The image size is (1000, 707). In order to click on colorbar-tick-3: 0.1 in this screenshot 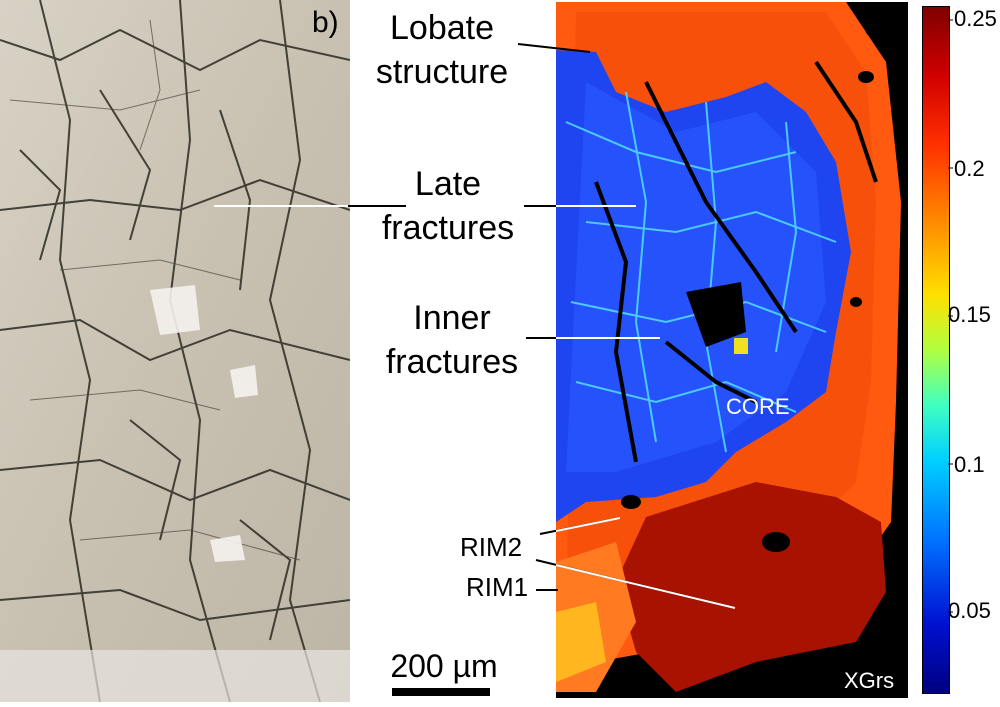, I will do `click(969, 464)`.